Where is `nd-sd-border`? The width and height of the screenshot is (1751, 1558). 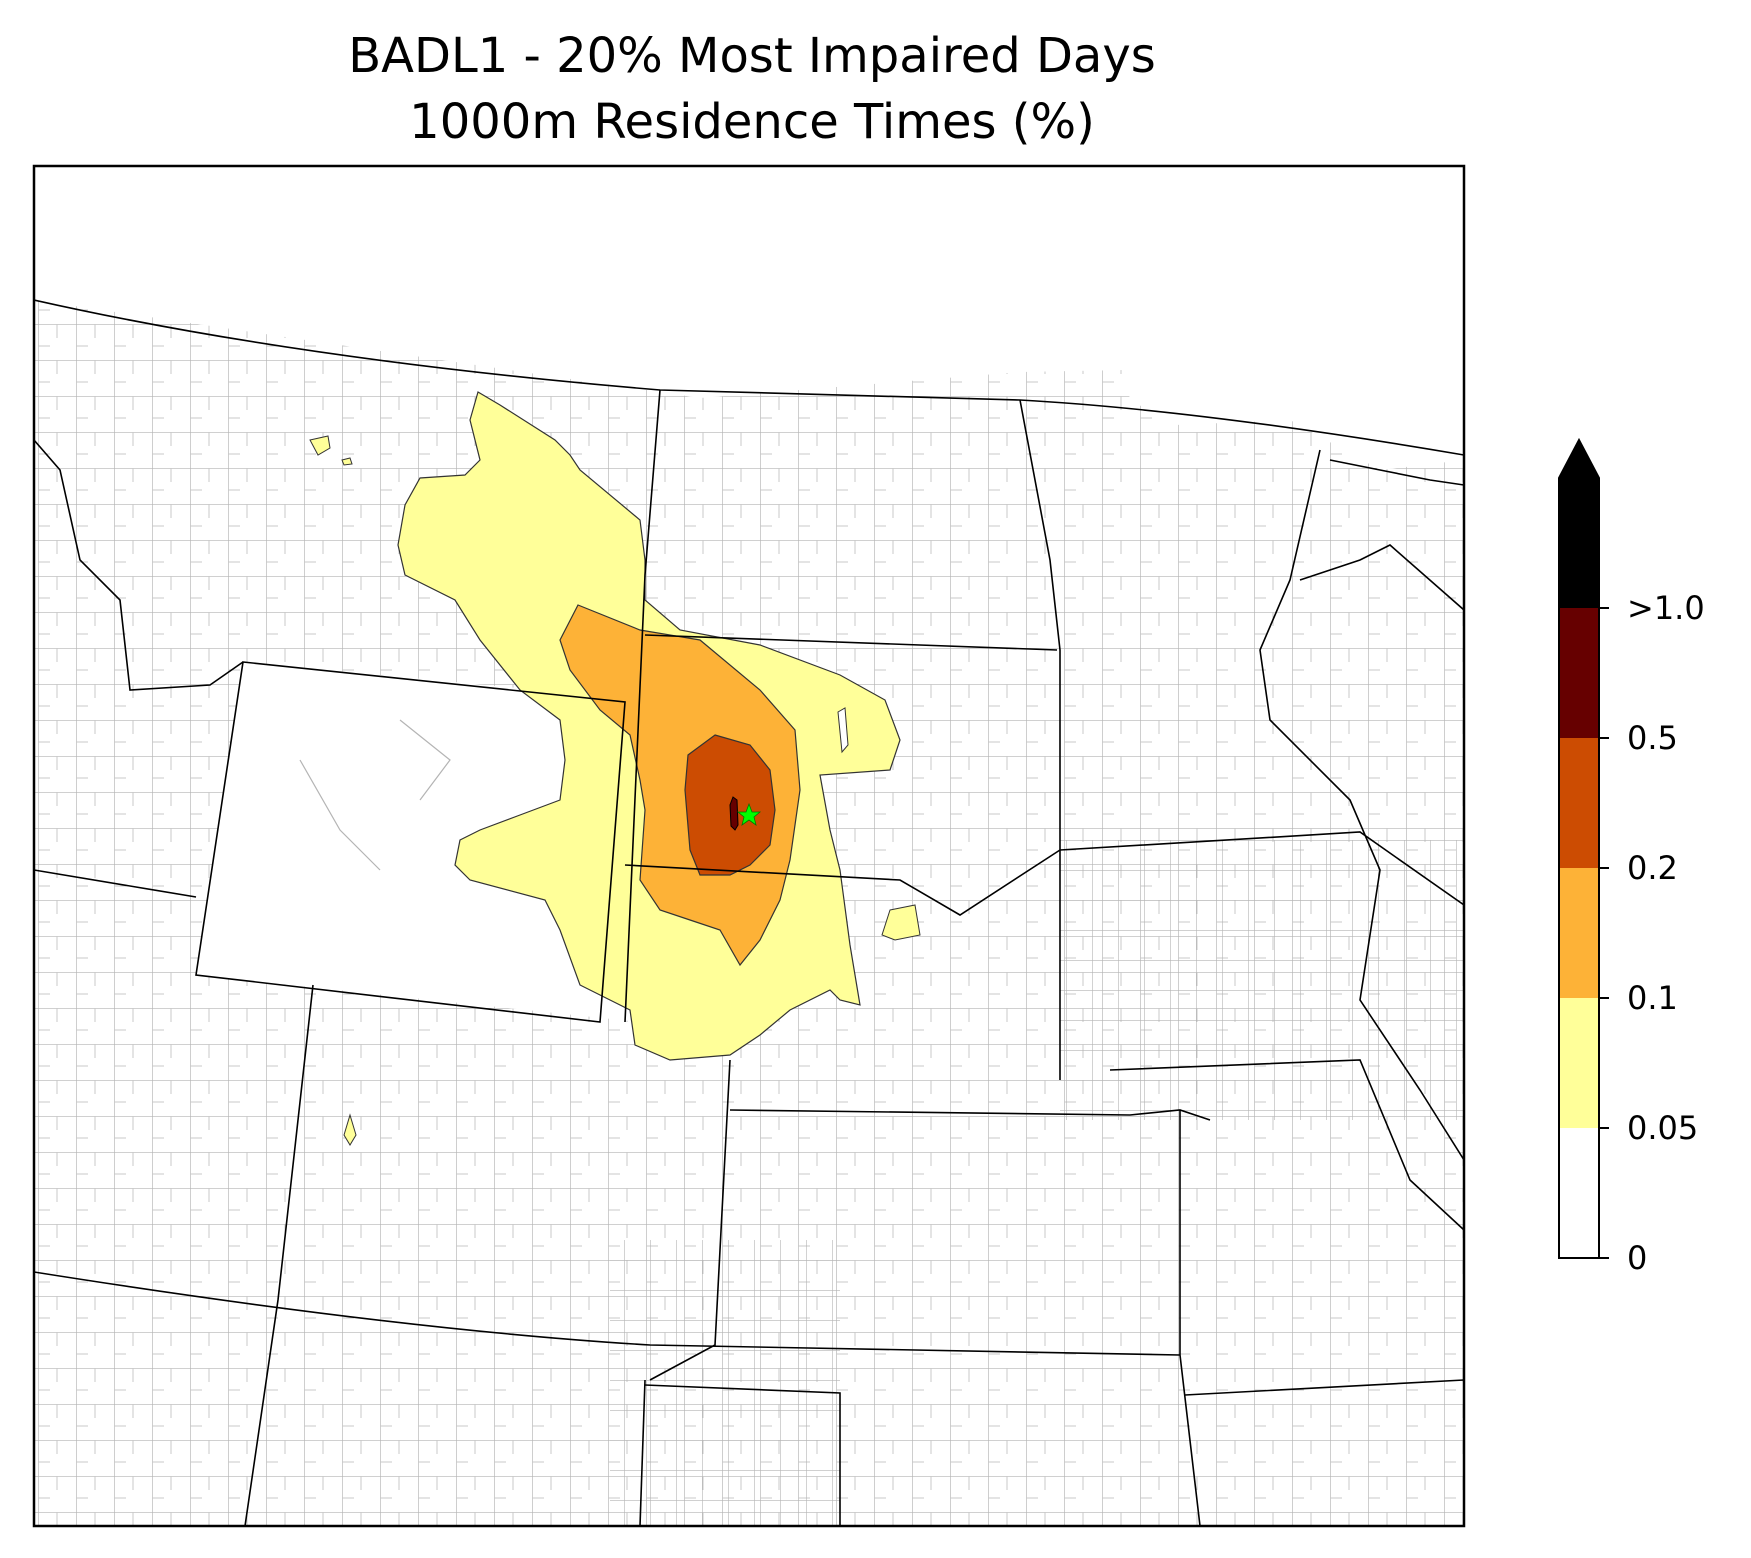
nd-sd-border is located at coordinates (851, 642).